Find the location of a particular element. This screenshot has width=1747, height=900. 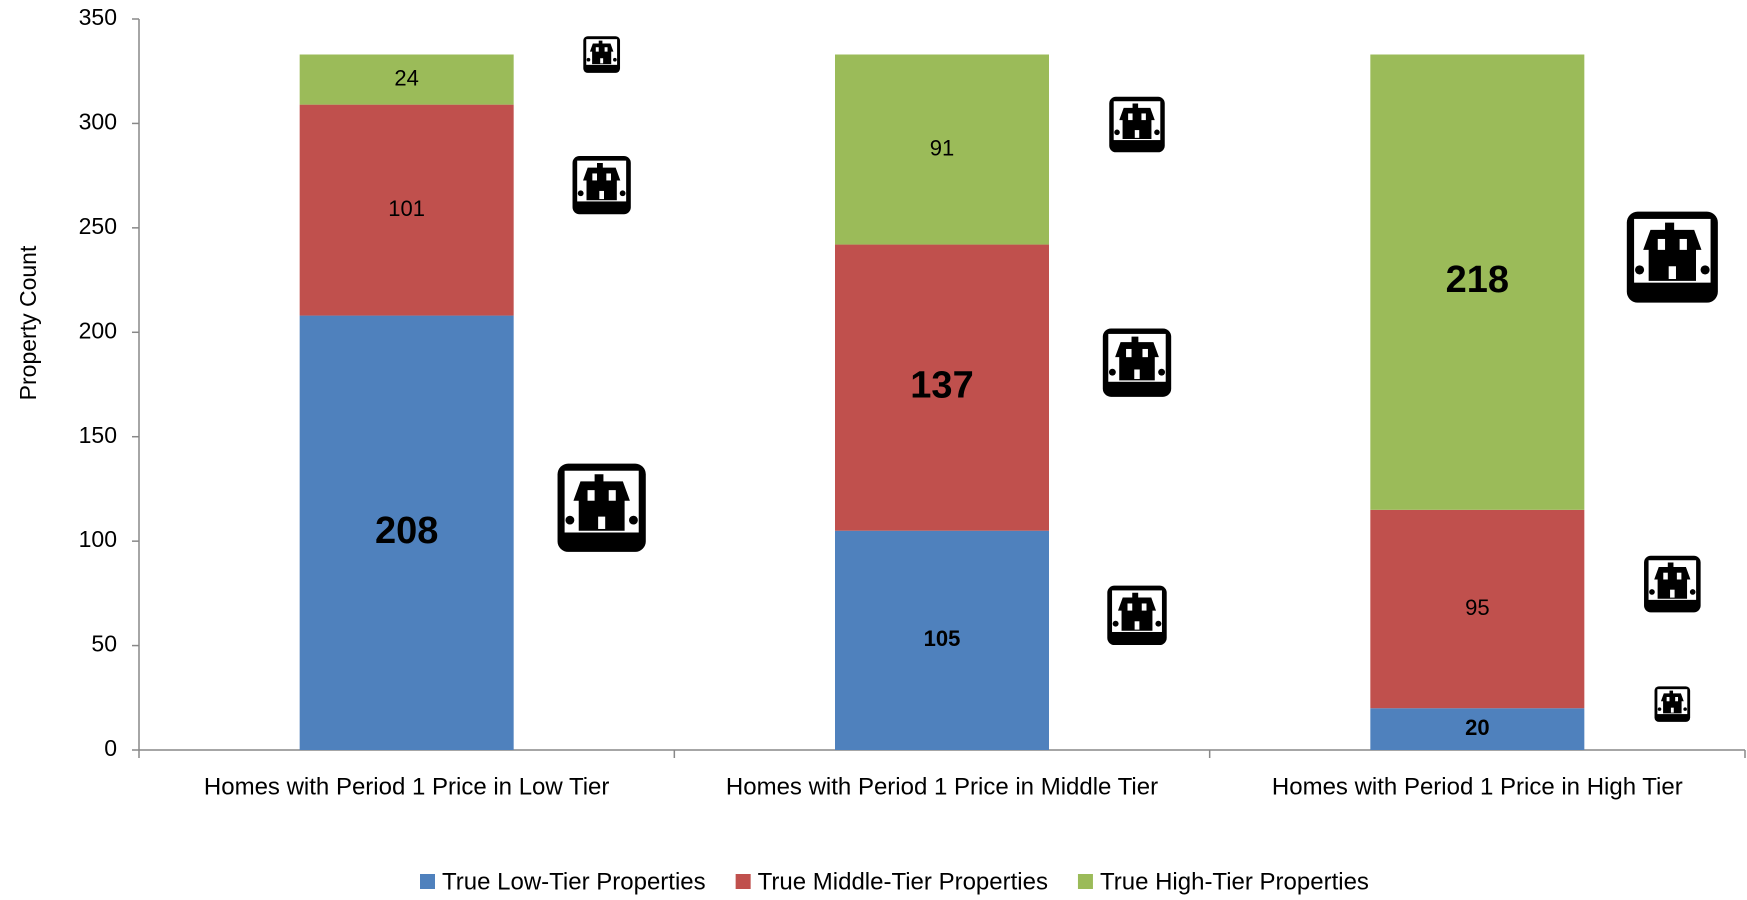

legend-label: True High-Tier Properties is located at coordinates (1234, 881).